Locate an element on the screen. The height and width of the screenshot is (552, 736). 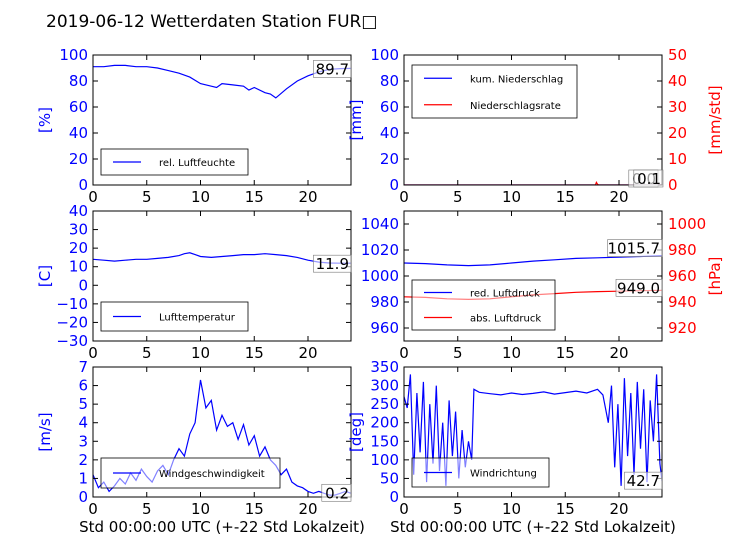
temperature-y-axis-label: [C] is located at coordinates (45, 276).